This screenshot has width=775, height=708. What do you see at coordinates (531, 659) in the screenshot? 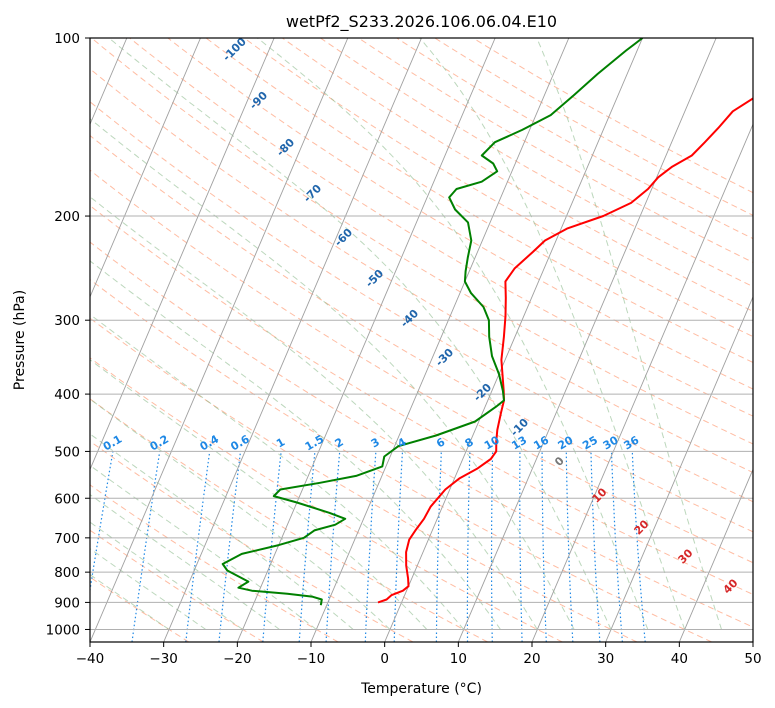
I see `x-tick-label: 20` at bounding box center [531, 659].